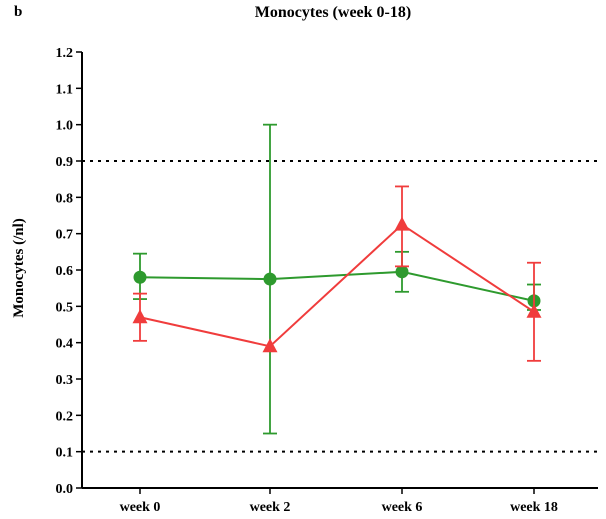 This screenshot has height=519, width=606. What do you see at coordinates (65, 53) in the screenshot?
I see `y-tick-label: 1.2` at bounding box center [65, 53].